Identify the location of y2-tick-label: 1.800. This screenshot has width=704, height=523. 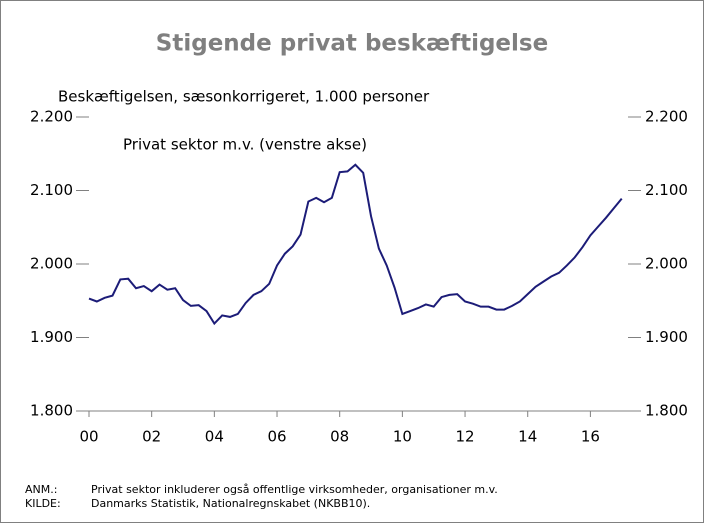
(666, 411).